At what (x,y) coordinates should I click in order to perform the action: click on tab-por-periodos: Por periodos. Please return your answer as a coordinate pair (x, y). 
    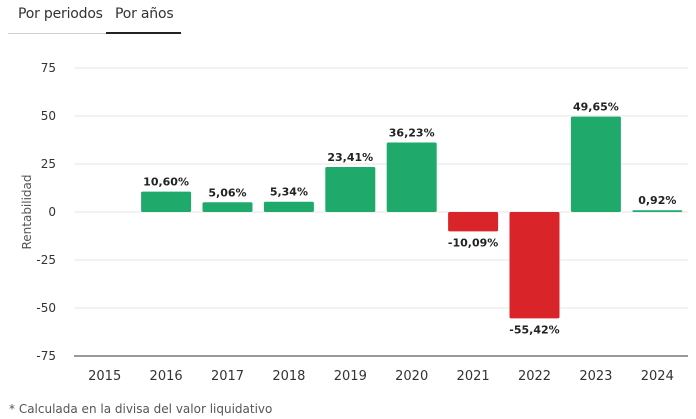
    Looking at the image, I should click on (60, 14).